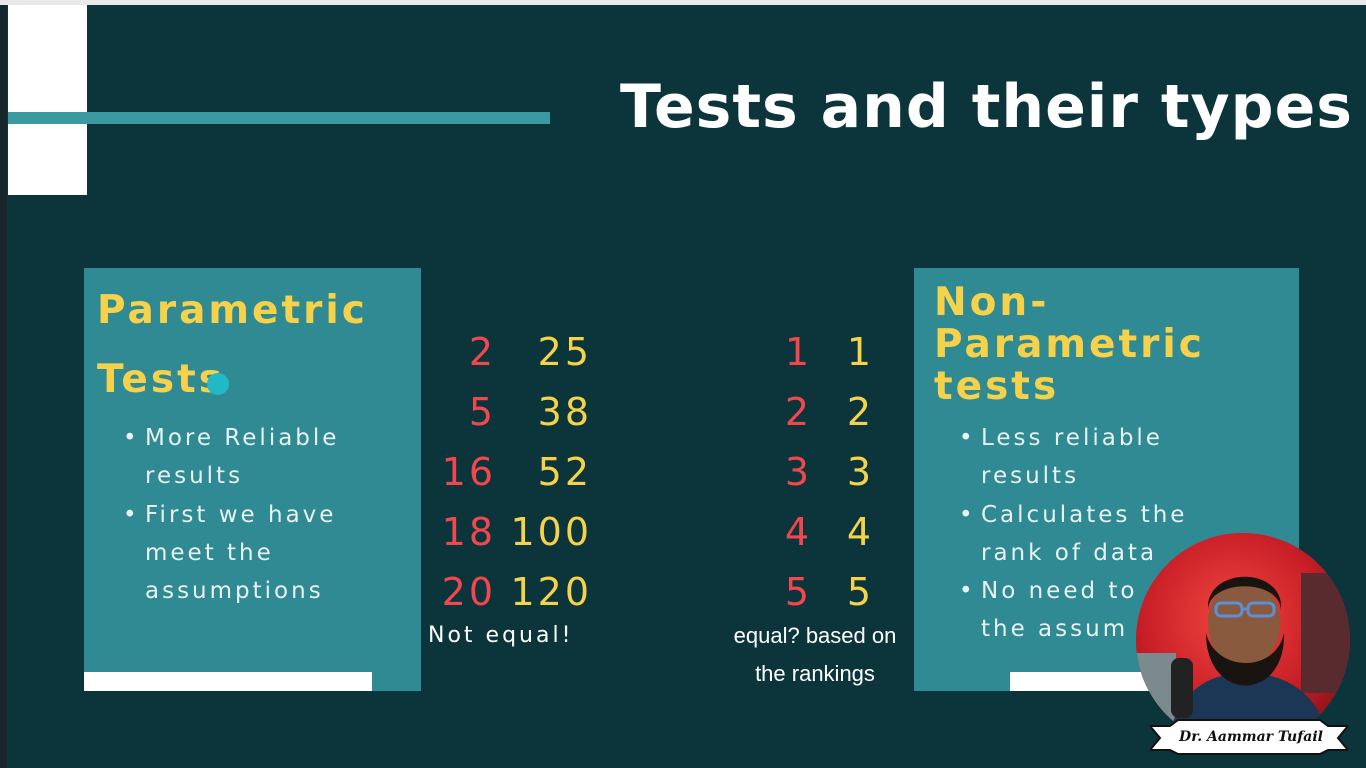 The image size is (1366, 768). Describe the element at coordinates (1085, 681) in the screenshot. I see `non-parametric-panel-bar` at that location.